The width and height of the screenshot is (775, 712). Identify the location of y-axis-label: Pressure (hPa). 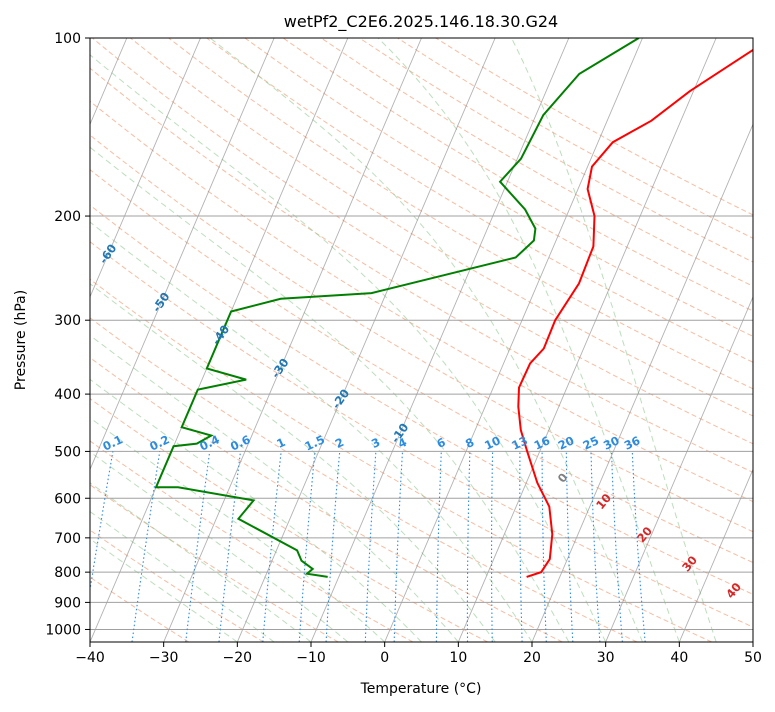
(21, 340).